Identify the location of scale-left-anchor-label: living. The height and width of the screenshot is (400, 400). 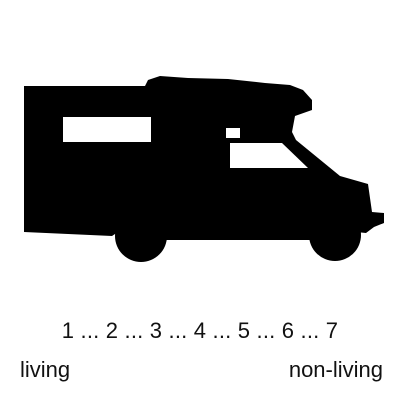
(45, 370).